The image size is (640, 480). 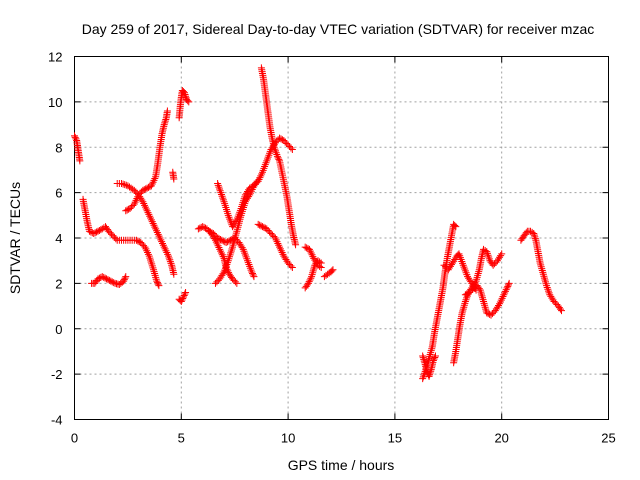 What do you see at coordinates (341, 465) in the screenshot?
I see `x-axis-label: GPS time / hours` at bounding box center [341, 465].